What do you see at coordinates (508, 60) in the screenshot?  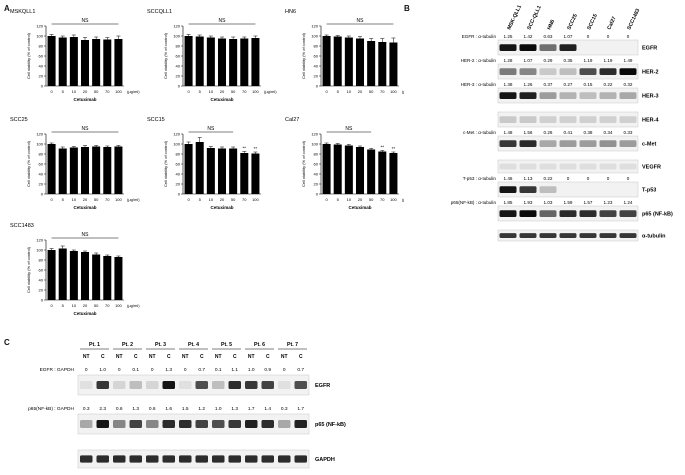 I see `ratio-value: 1.28` at bounding box center [508, 60].